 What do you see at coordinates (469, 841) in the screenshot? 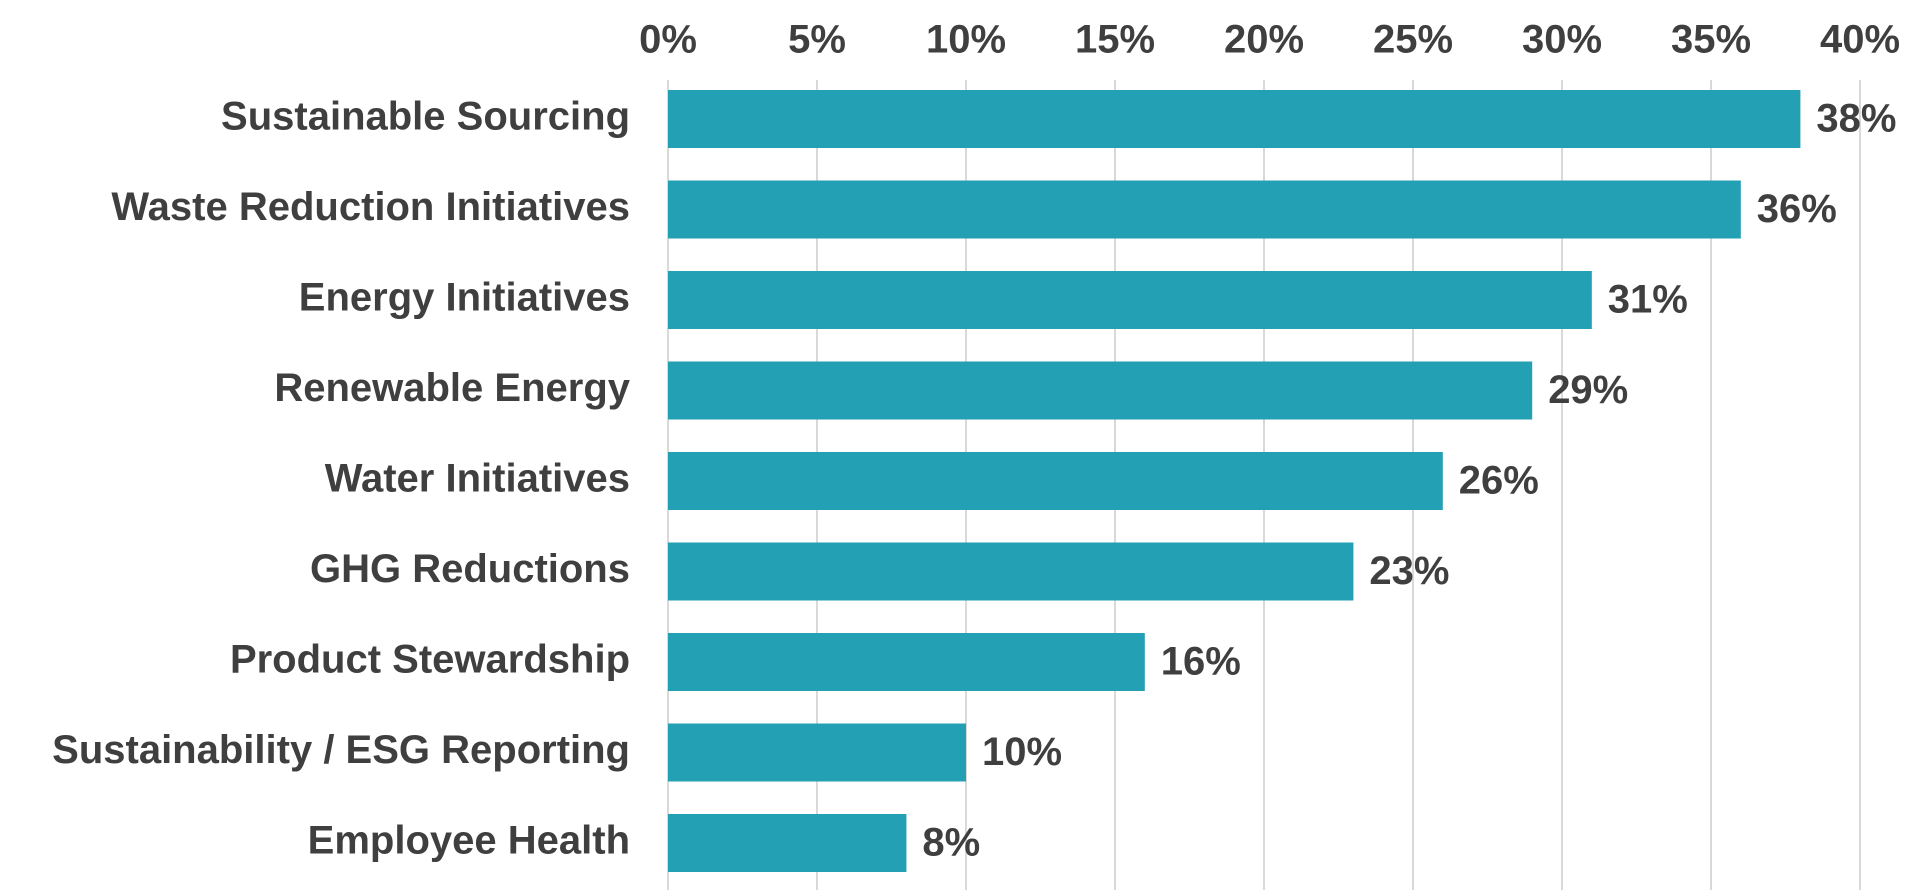
I see `category-label: Employee Health` at bounding box center [469, 841].